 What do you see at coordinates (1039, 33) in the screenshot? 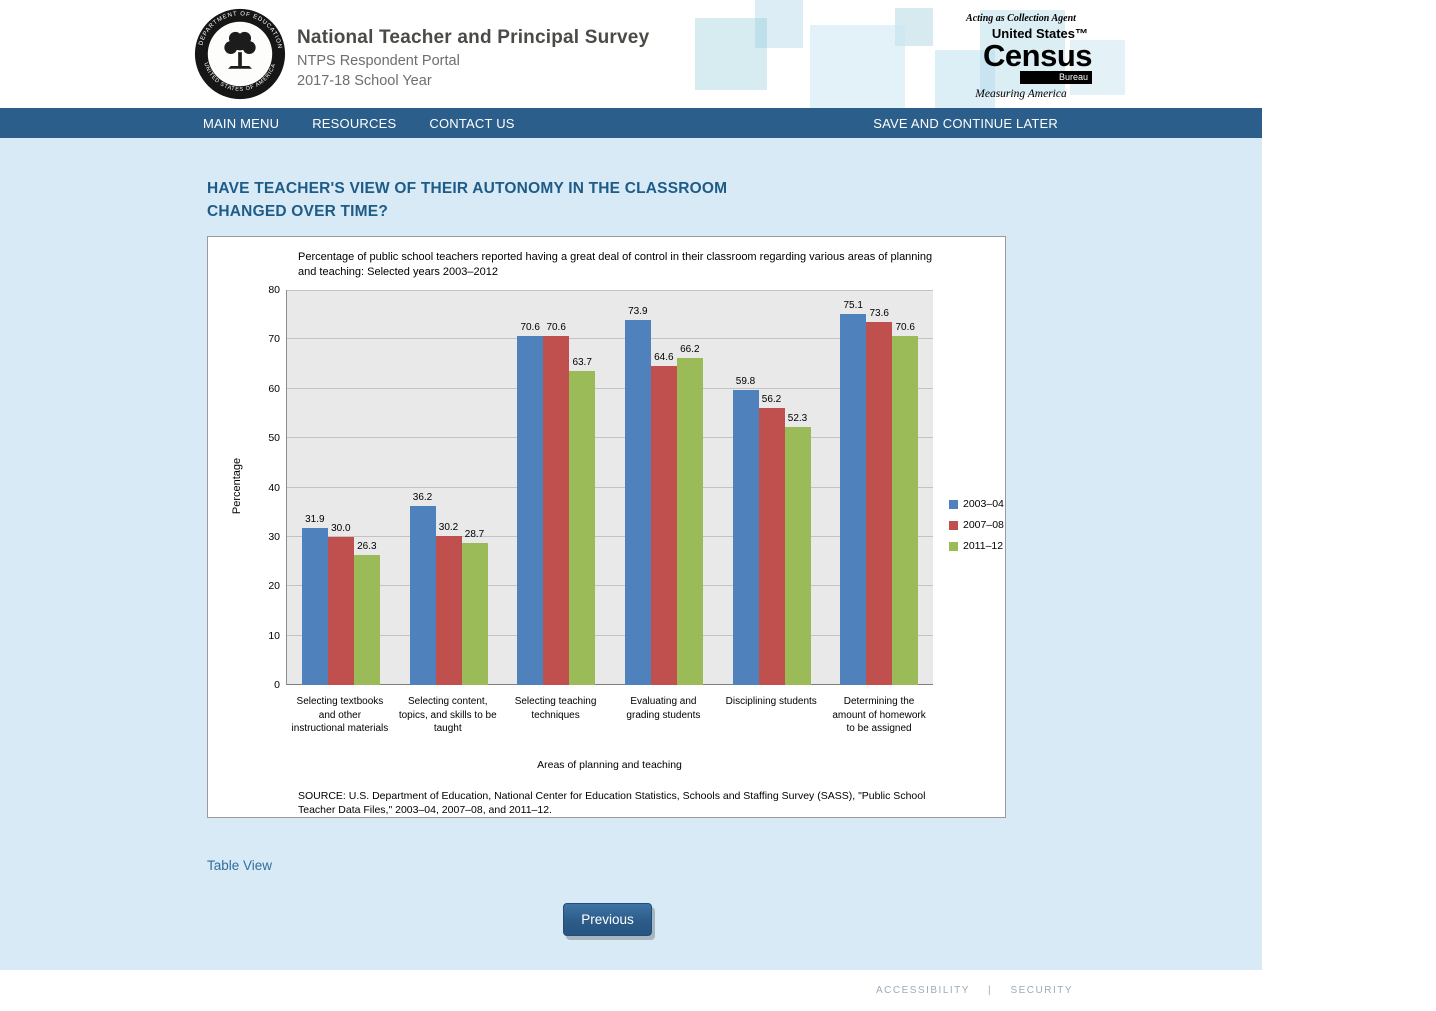
I see `census-united-states: United States™` at bounding box center [1039, 33].